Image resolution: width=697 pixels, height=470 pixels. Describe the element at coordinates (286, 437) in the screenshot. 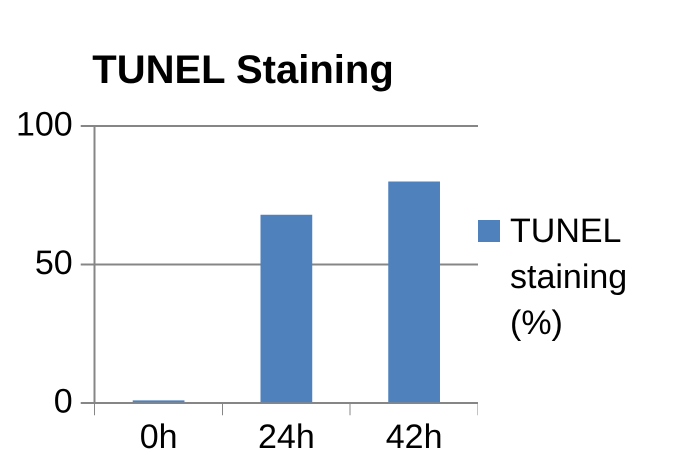

I see `x-tick-label: 24h` at that location.